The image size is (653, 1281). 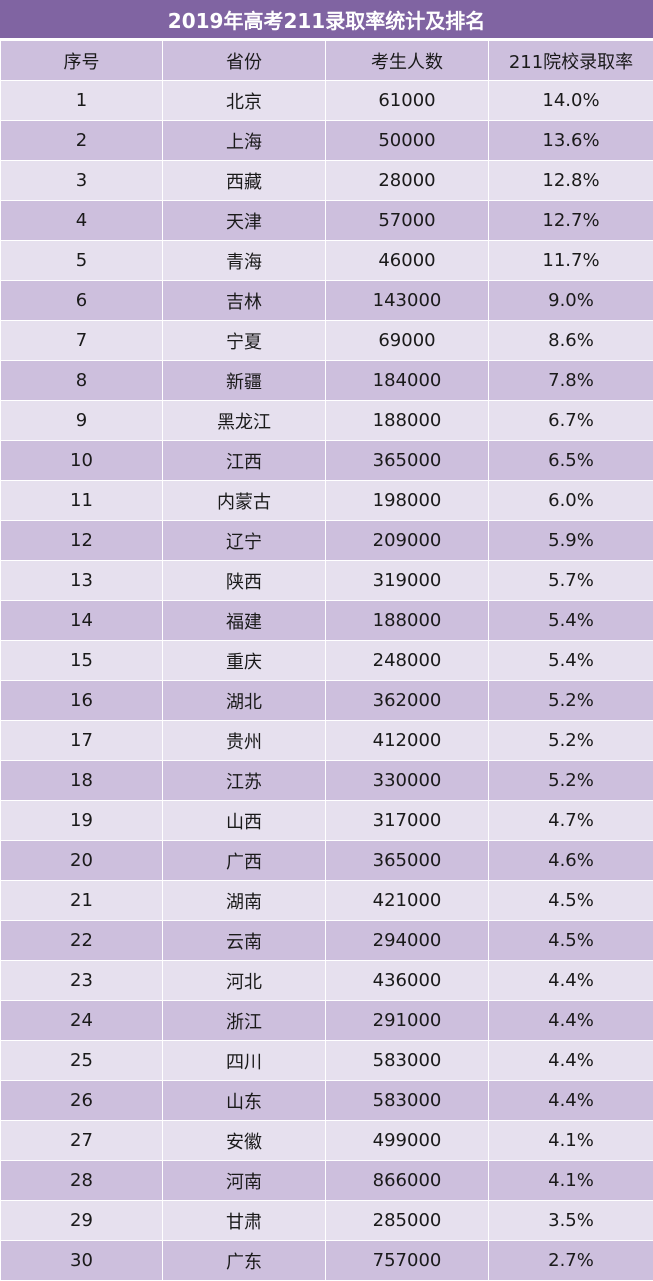 I want to click on province-cell: 黑龙江, so click(x=244, y=420).